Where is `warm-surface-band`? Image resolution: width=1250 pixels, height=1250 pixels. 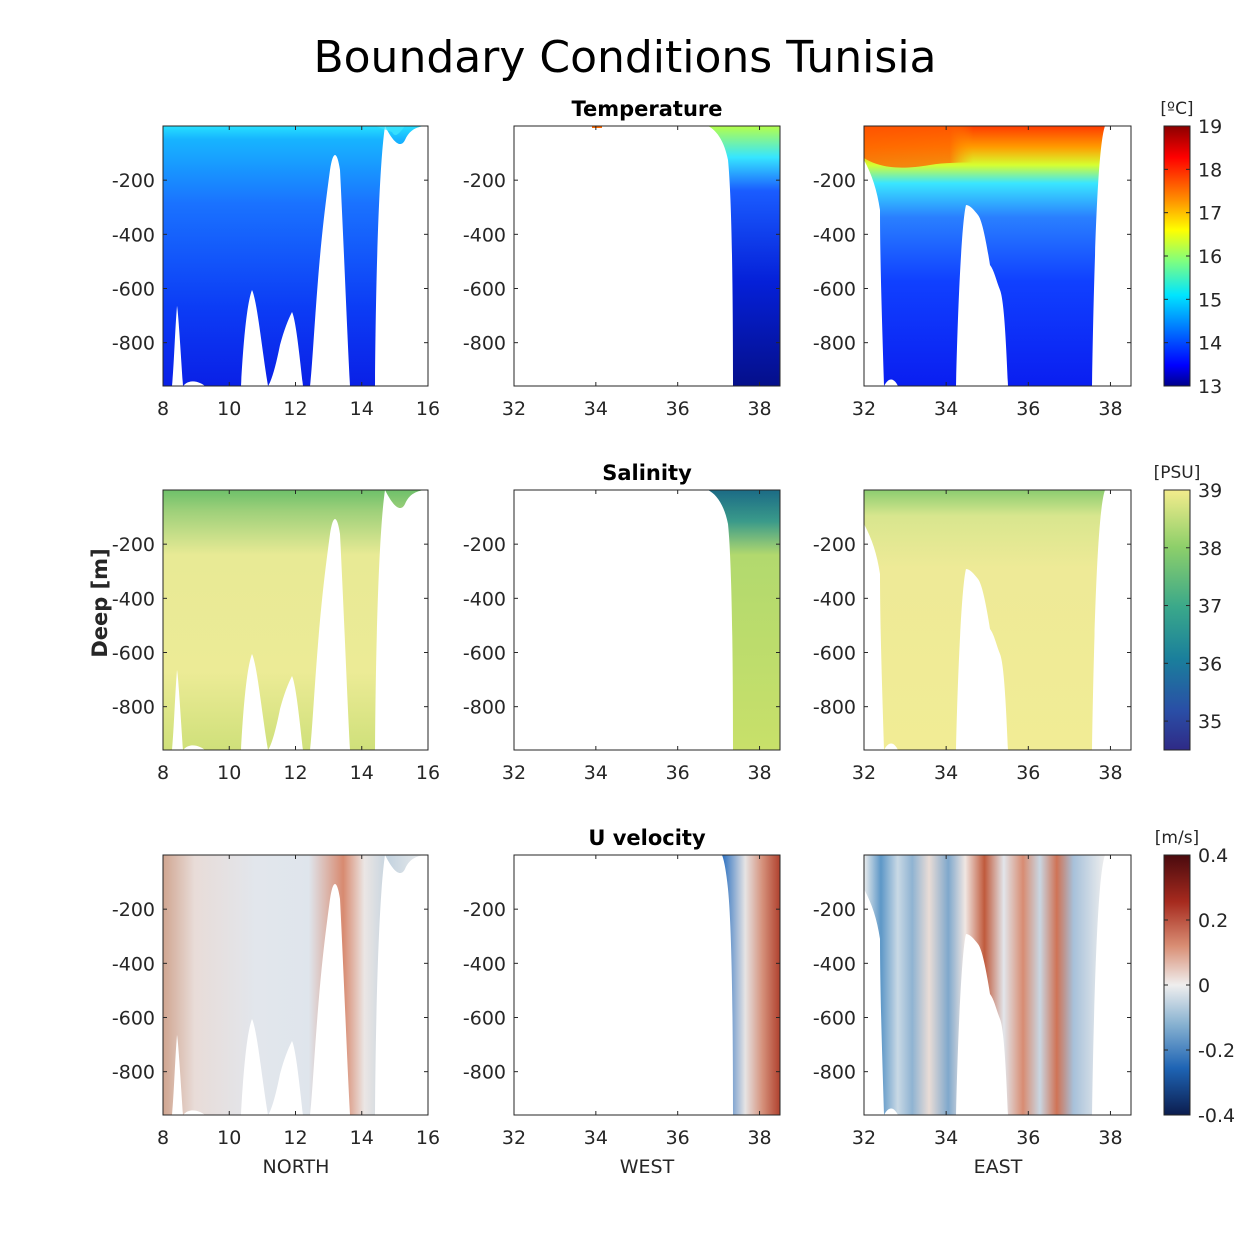 warm-surface-band is located at coordinates (942, 147).